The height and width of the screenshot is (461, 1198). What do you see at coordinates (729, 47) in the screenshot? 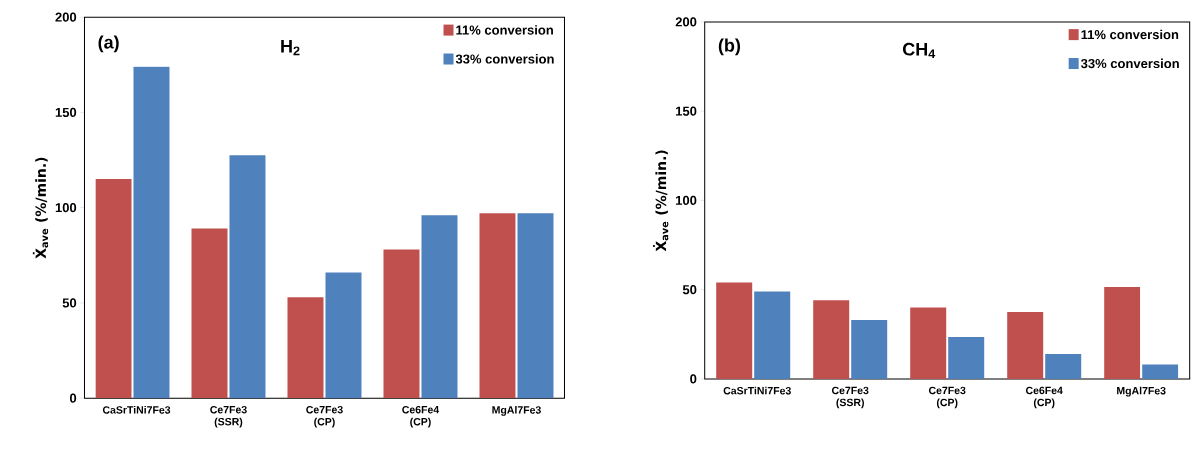
I see `annotation: (b)` at bounding box center [729, 47].